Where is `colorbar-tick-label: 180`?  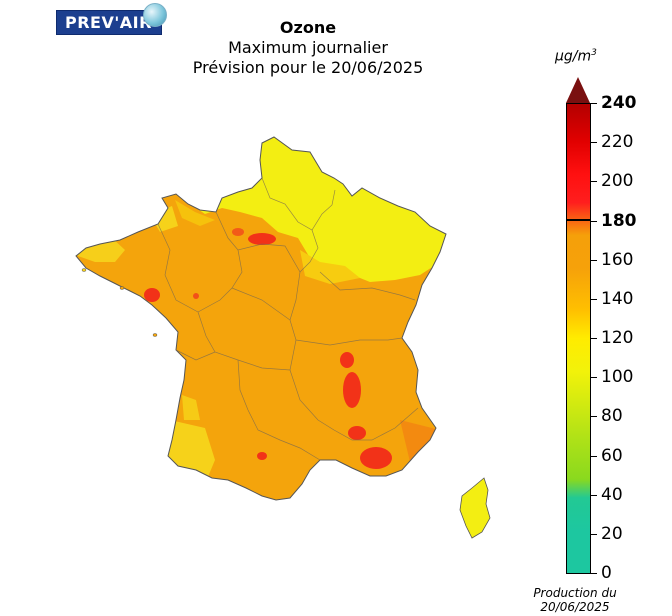 colorbar-tick-label: 180 is located at coordinates (619, 220).